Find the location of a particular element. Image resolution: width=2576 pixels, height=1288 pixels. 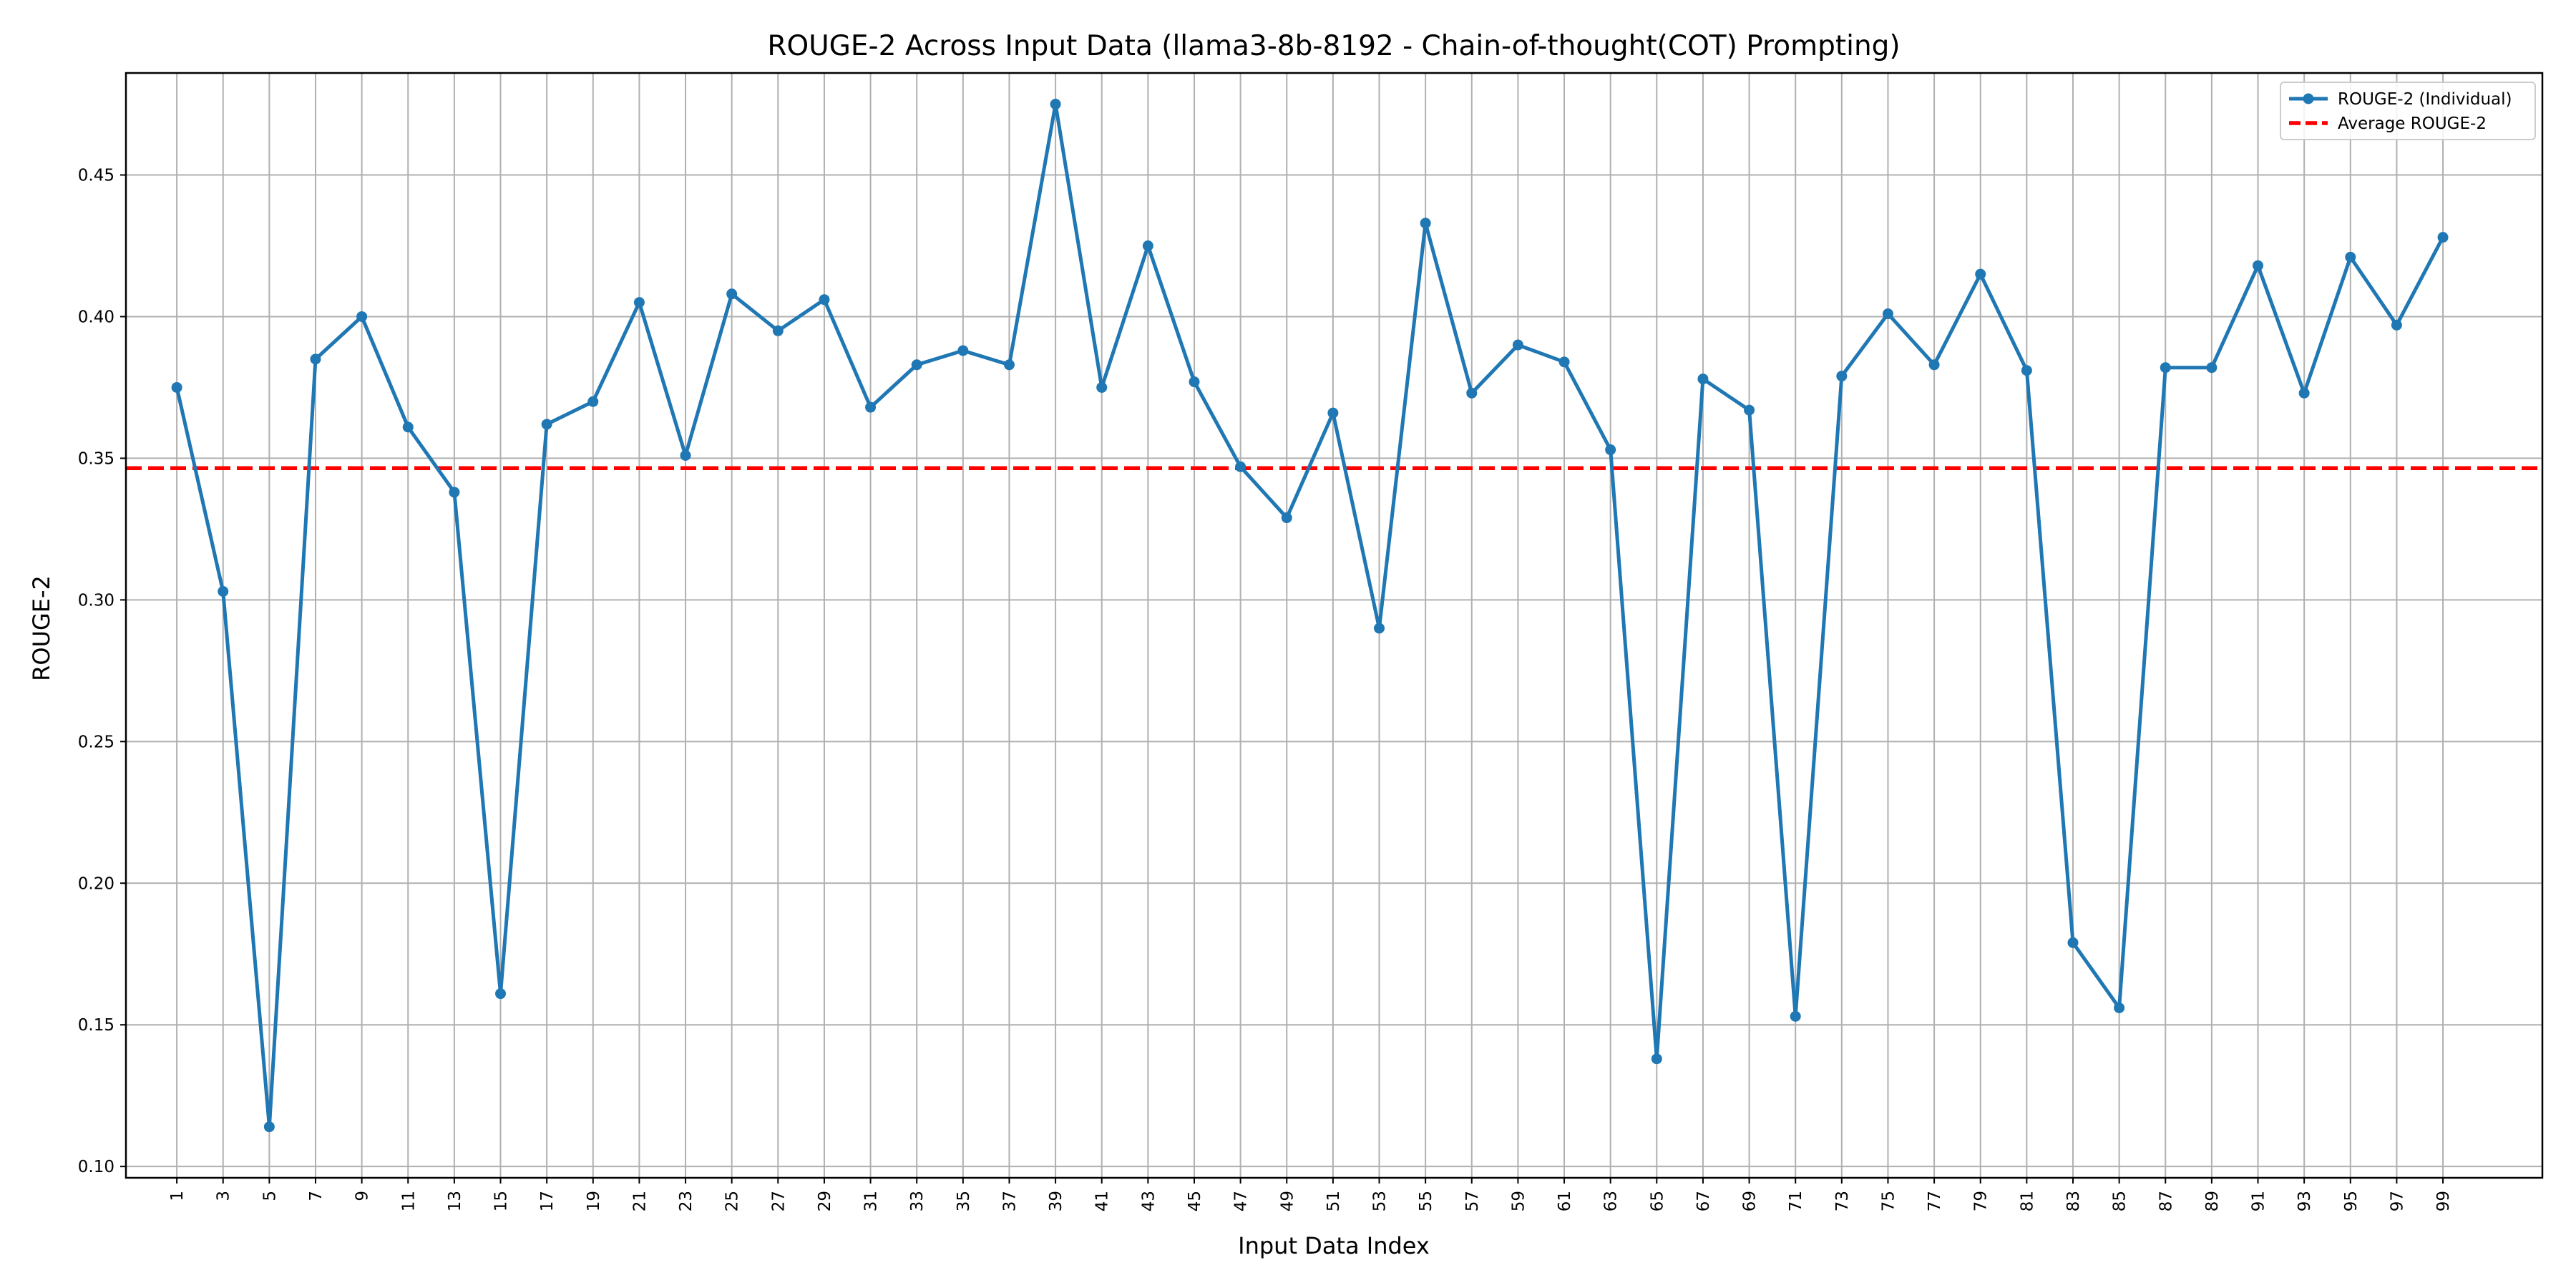

x-tick-label: 87 is located at coordinates (2166, 1201).